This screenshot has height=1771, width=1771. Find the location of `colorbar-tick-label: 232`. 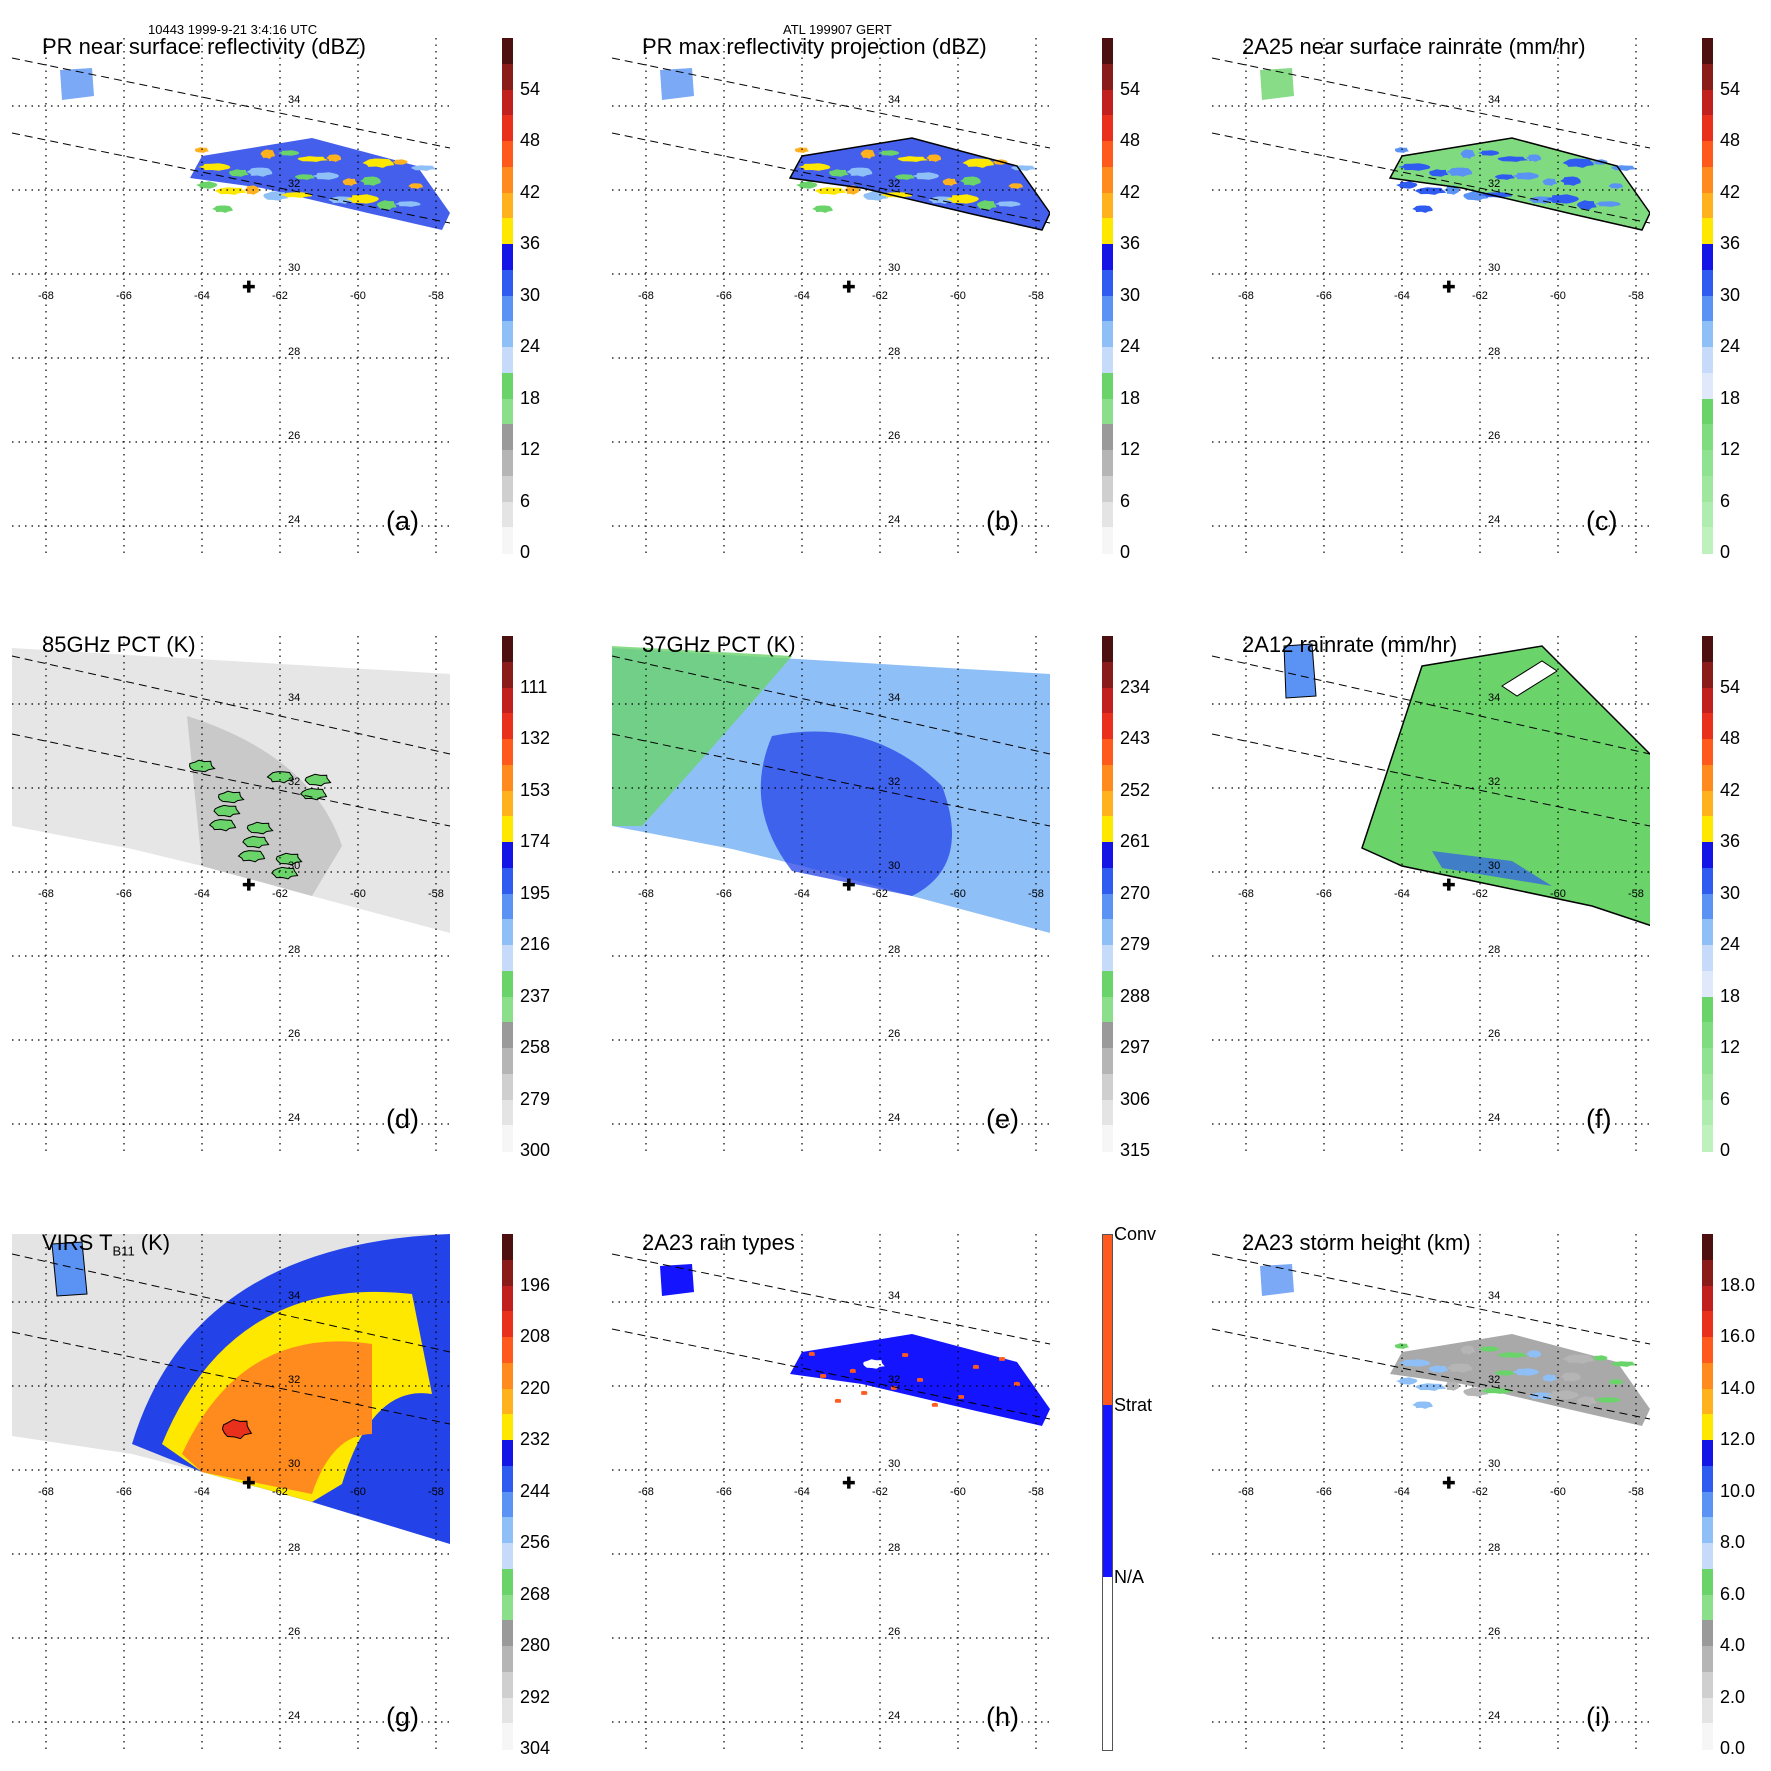

colorbar-tick-label: 232 is located at coordinates (535, 1439).